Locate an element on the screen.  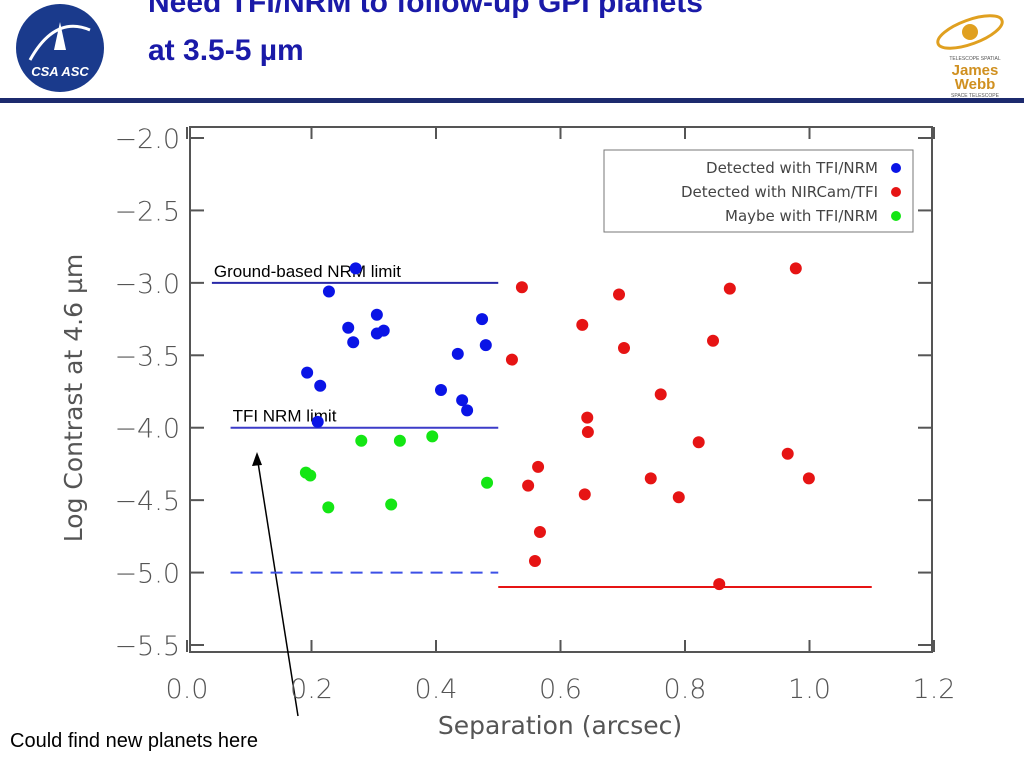
arrow-line is located at coordinates (277, 586).